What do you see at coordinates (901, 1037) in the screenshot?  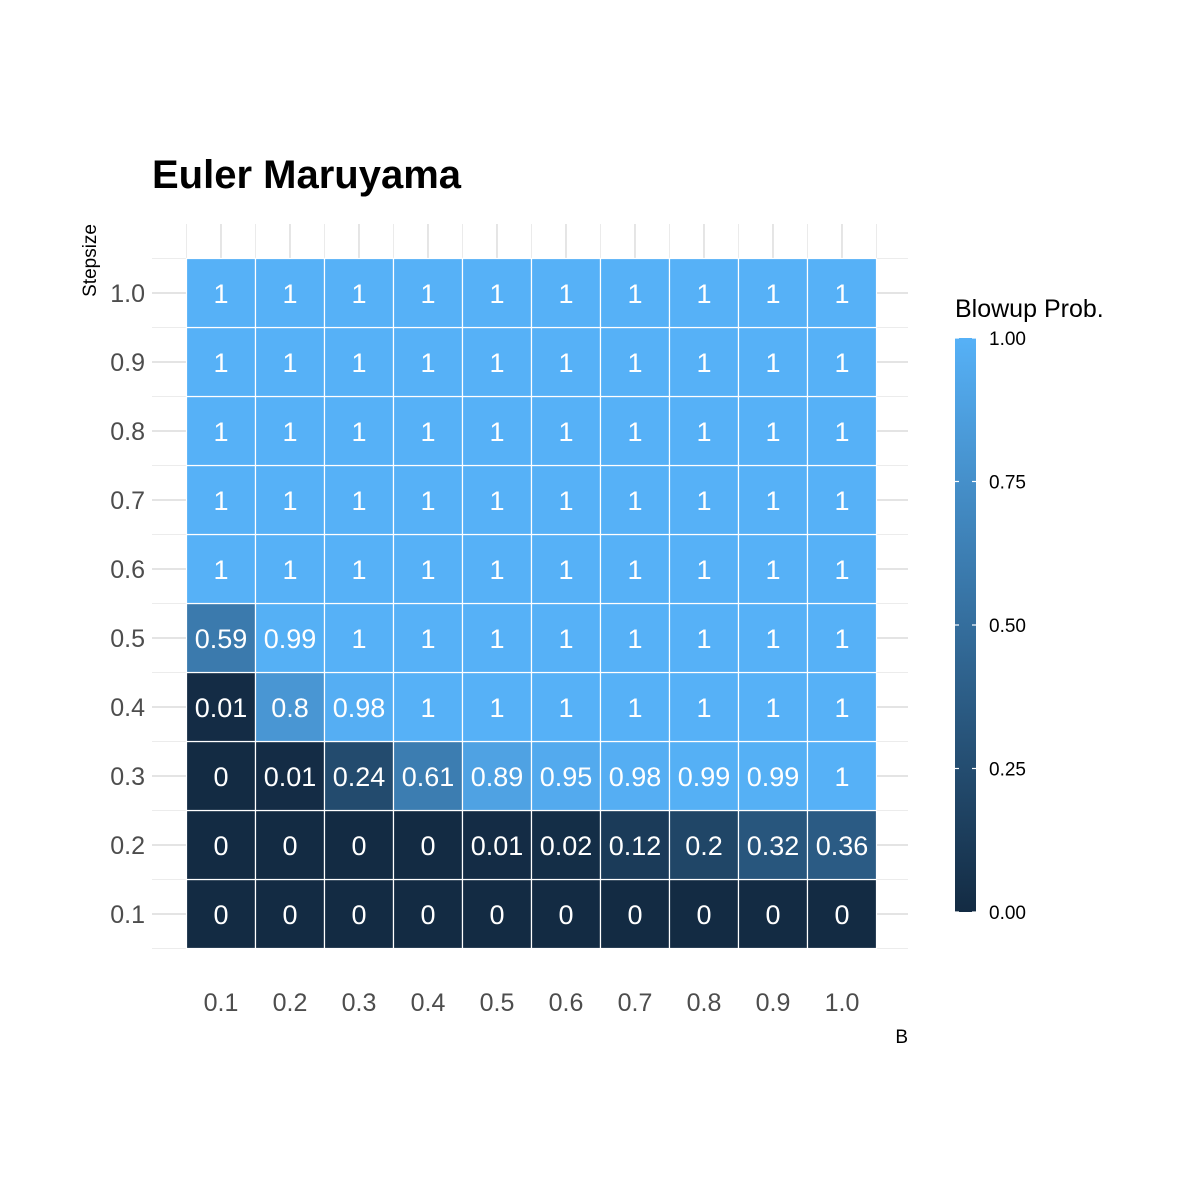 I see `x-axis-title: B` at bounding box center [901, 1037].